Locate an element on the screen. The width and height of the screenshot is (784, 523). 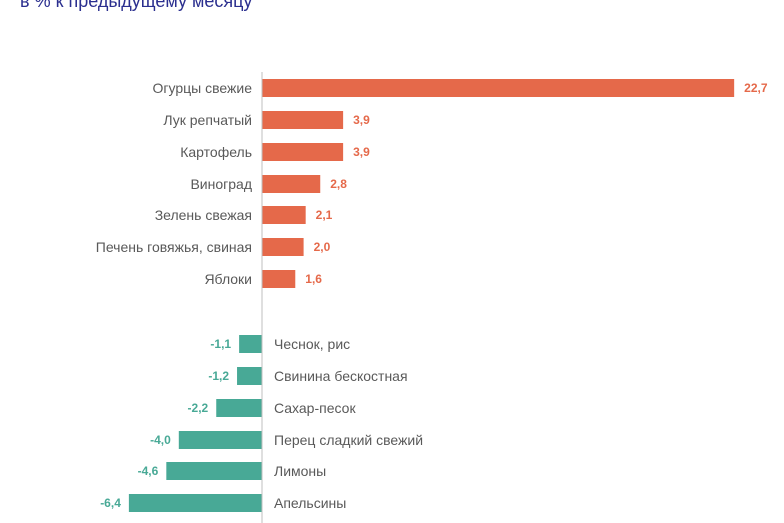
chart-subtitle: в % к предыдущему месяцу is located at coordinates (136, 5).